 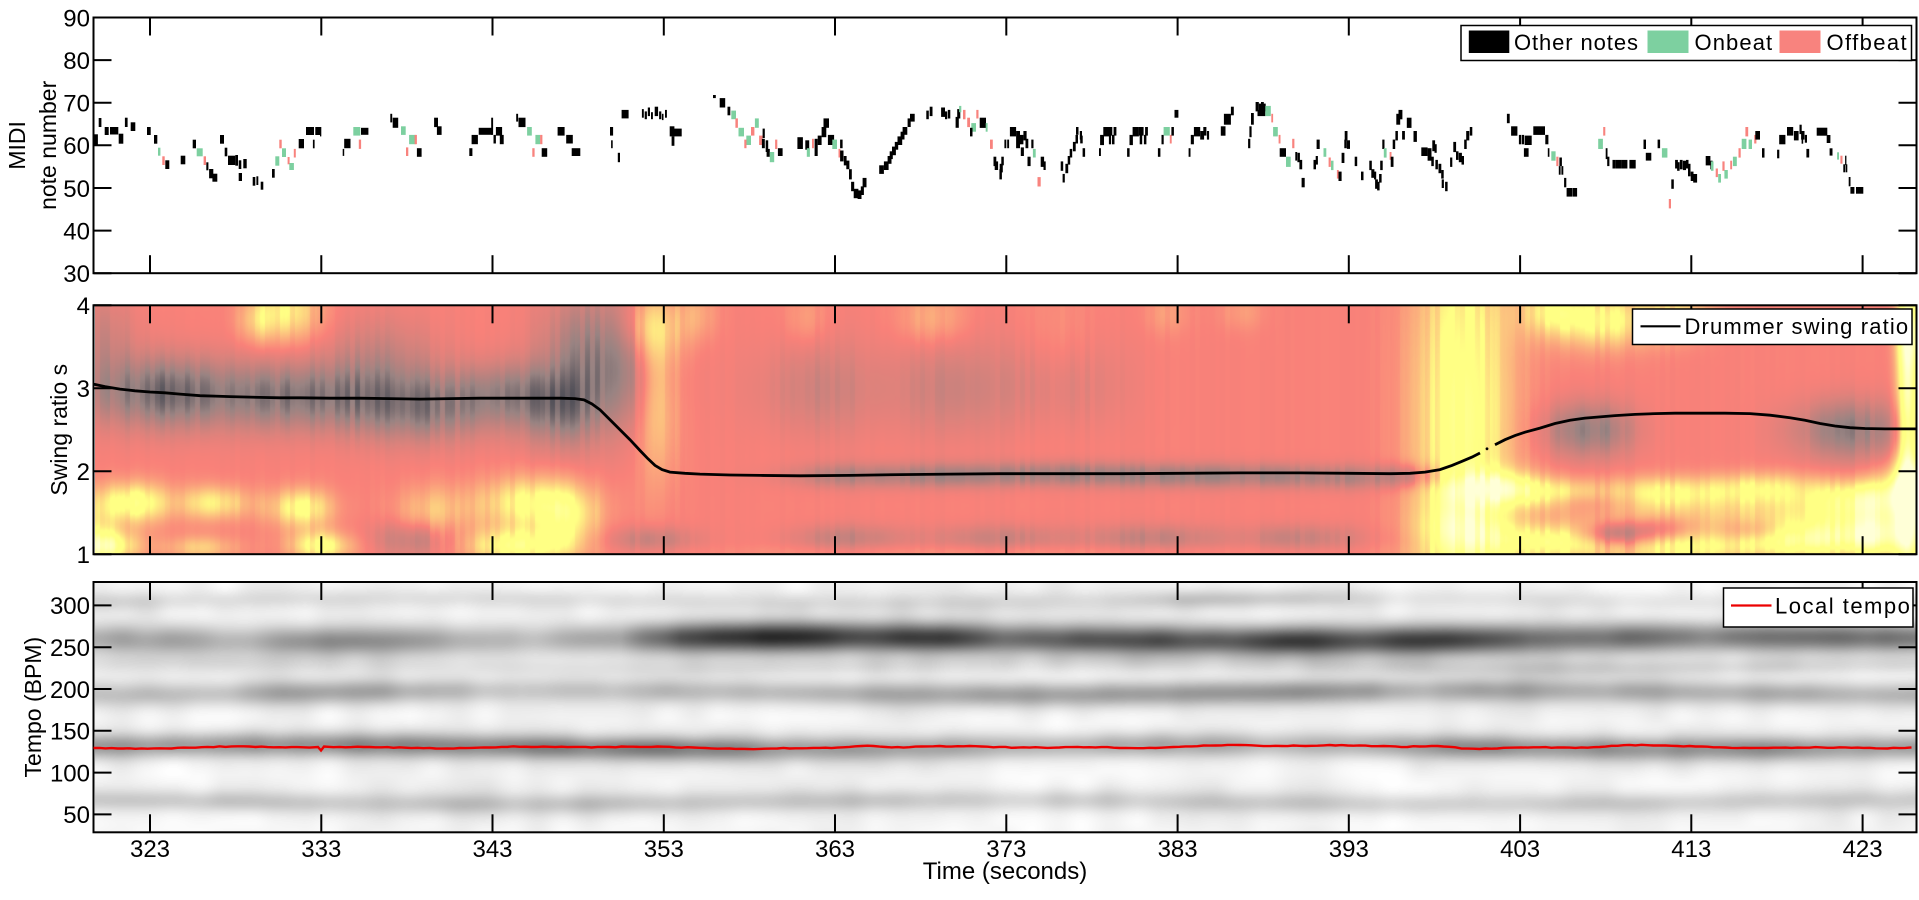 What do you see at coordinates (76, 104) in the screenshot?
I see `svg-text: 70` at bounding box center [76, 104].